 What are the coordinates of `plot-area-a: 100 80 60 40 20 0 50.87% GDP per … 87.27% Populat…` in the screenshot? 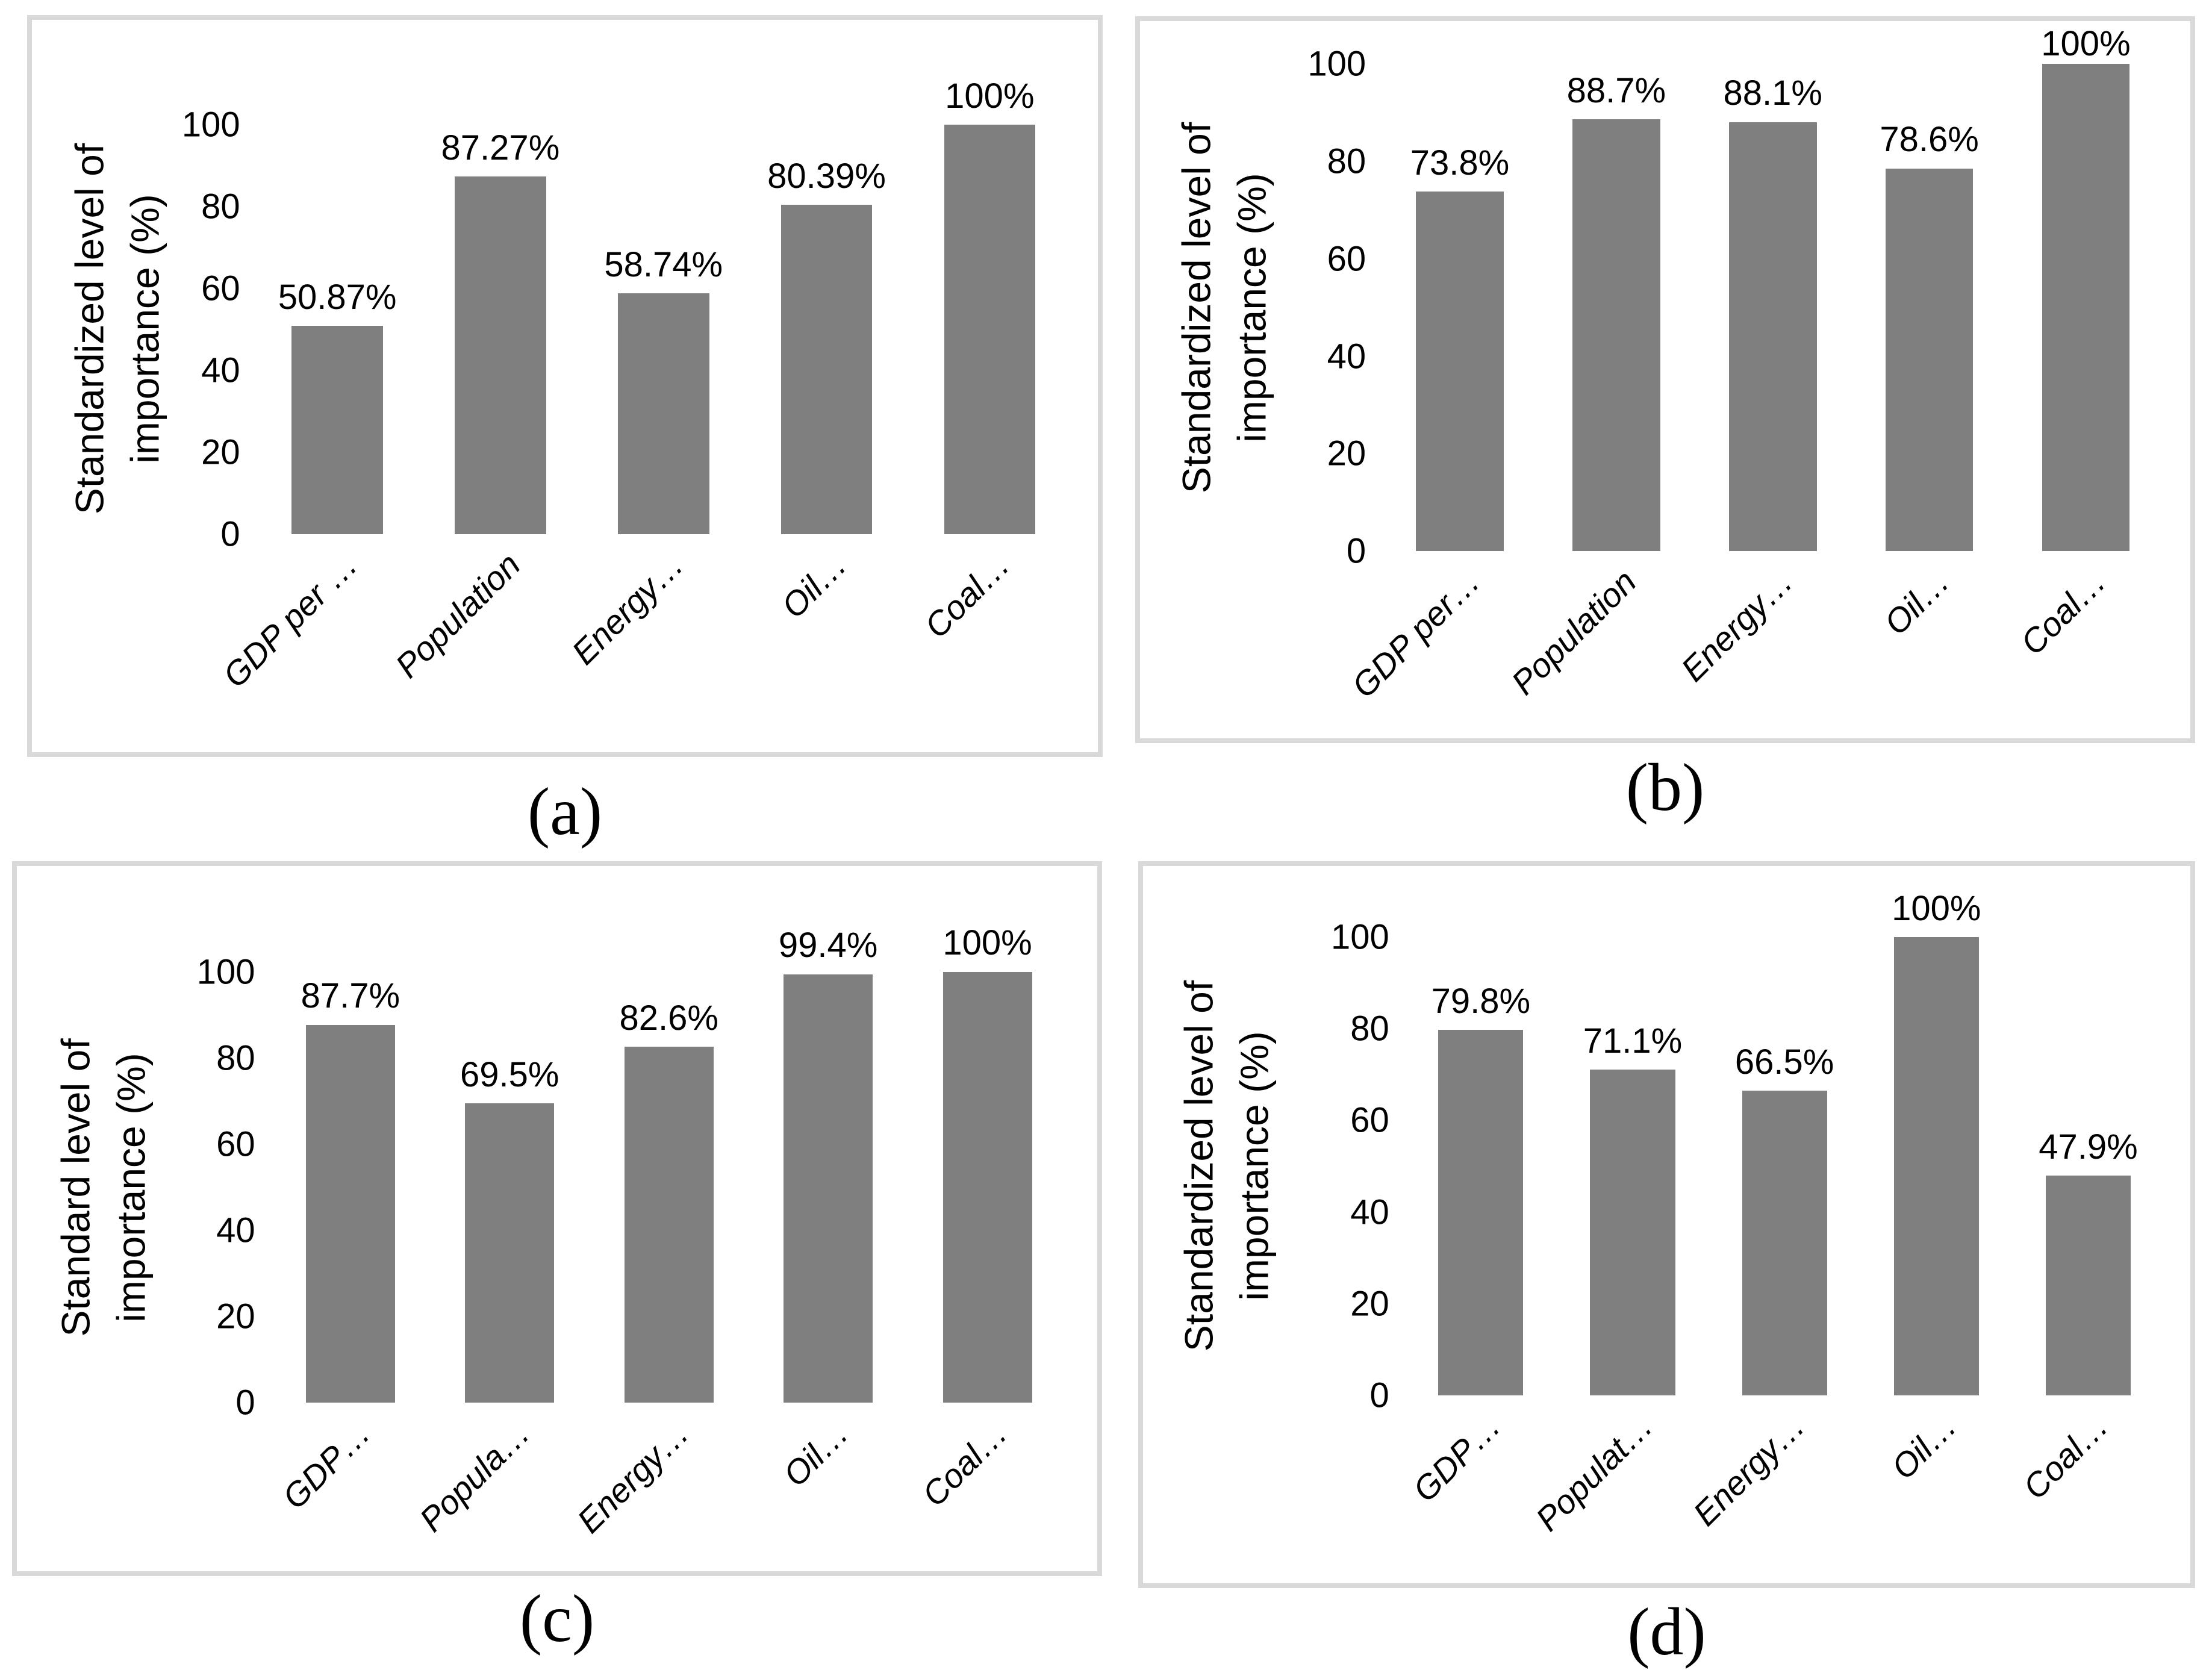 It's located at (627, 385).